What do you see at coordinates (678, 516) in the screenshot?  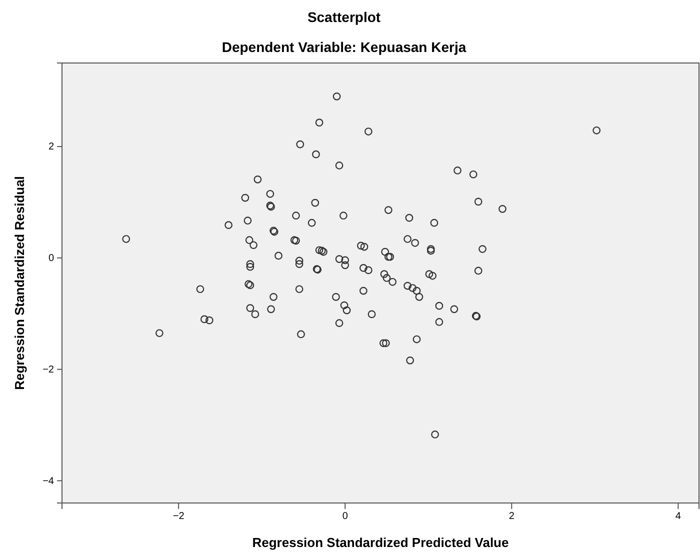 I see `x-tick-label: 4` at bounding box center [678, 516].